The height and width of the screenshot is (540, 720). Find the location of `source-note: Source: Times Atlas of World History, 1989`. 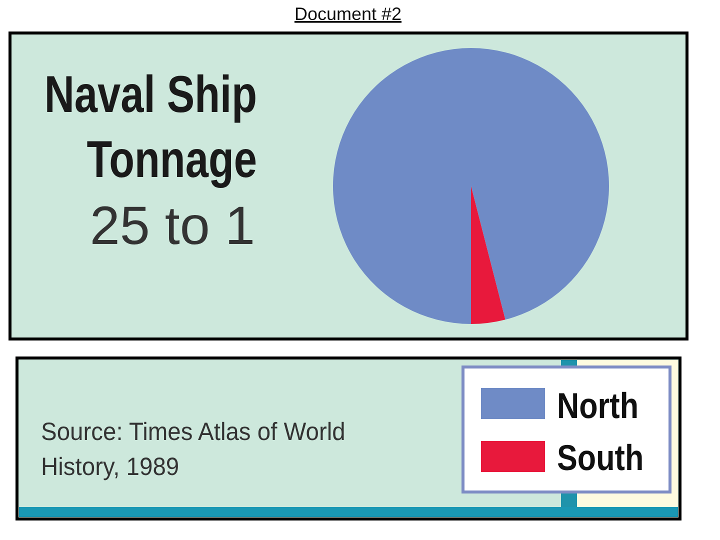

source-note: Source: Times Atlas of World History, 1989 is located at coordinates (193, 450).